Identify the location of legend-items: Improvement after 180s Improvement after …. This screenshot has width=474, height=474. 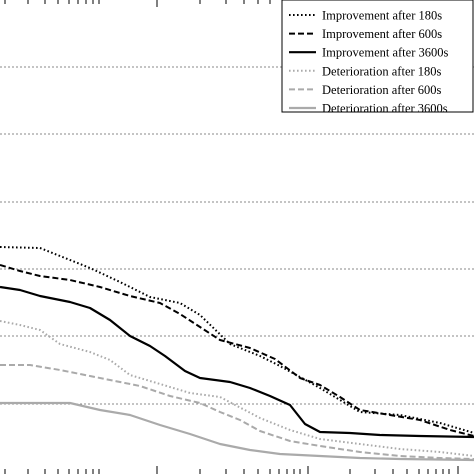
(368, 62).